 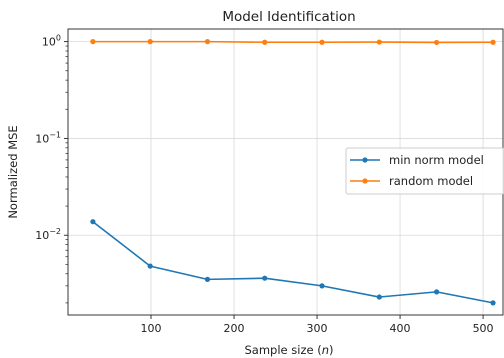 I want to click on legend-label-random: random model, so click(x=431, y=181).